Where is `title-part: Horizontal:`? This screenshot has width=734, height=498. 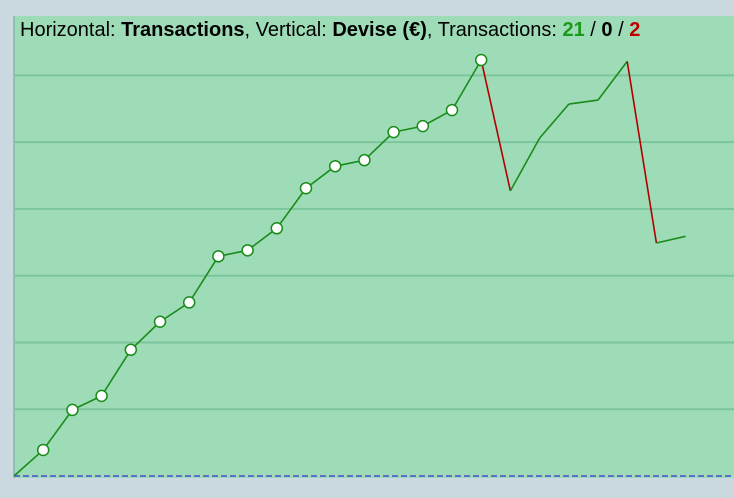
title-part: Horizontal: is located at coordinates (70, 30).